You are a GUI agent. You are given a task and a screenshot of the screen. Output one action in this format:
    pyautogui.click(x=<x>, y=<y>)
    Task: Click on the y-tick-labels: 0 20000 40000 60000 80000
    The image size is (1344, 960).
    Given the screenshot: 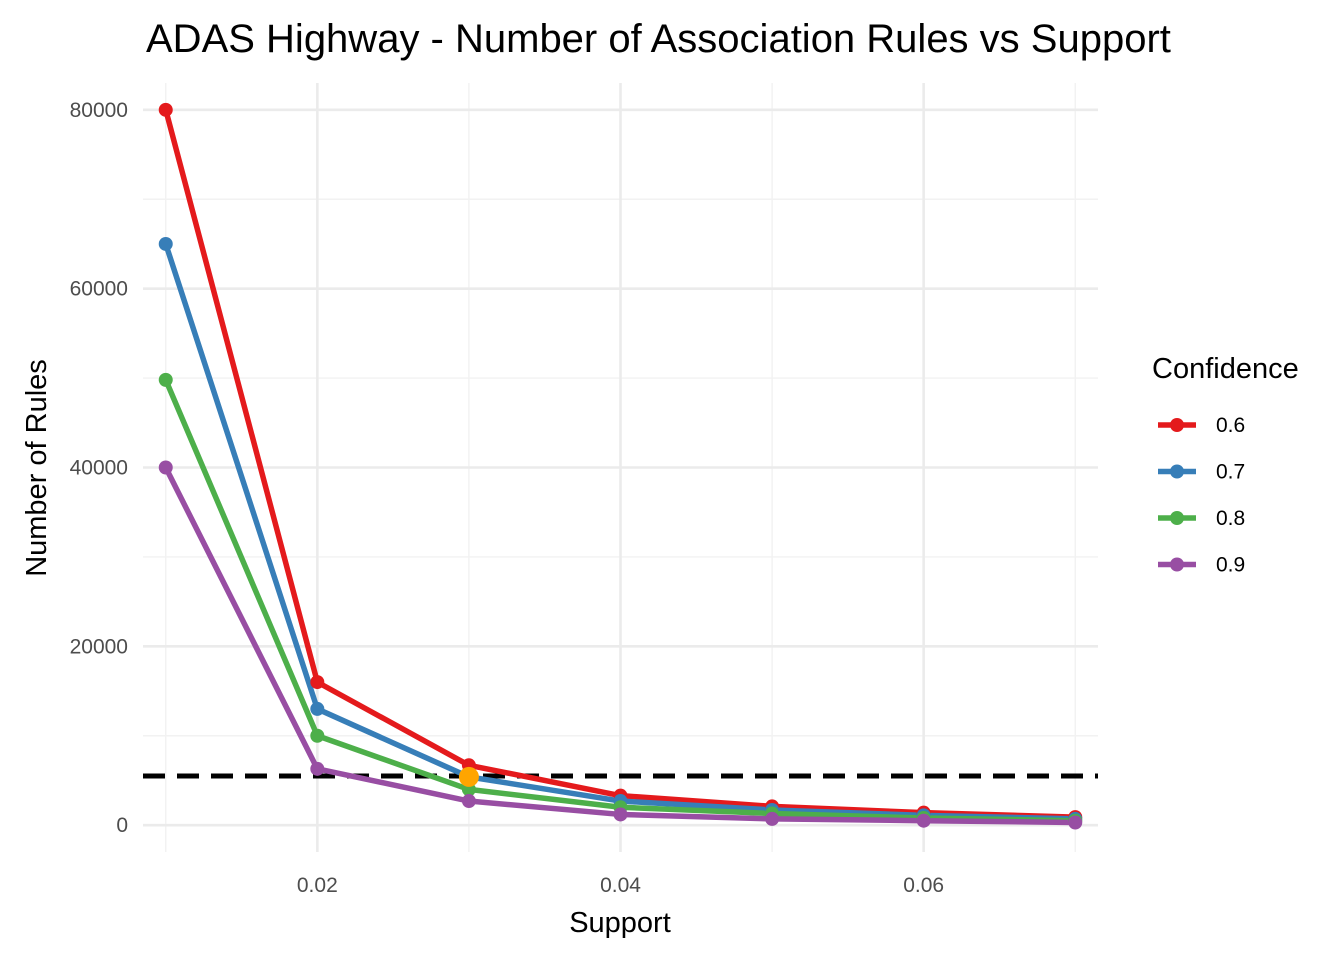 What is the action you would take?
    pyautogui.click(x=99, y=468)
    